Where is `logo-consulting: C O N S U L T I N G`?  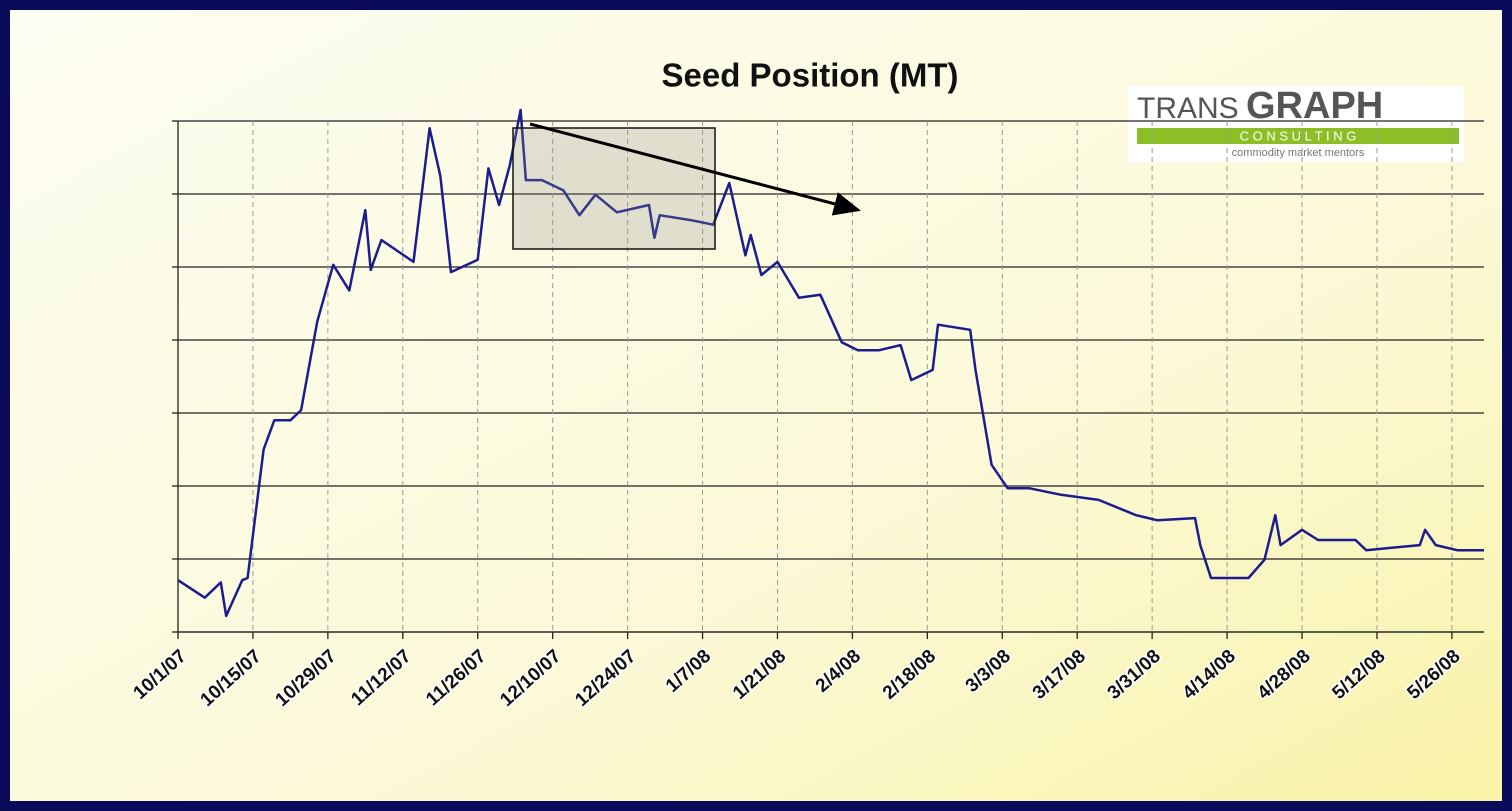
logo-consulting: C O N S U L T I N G is located at coordinates (1298, 135).